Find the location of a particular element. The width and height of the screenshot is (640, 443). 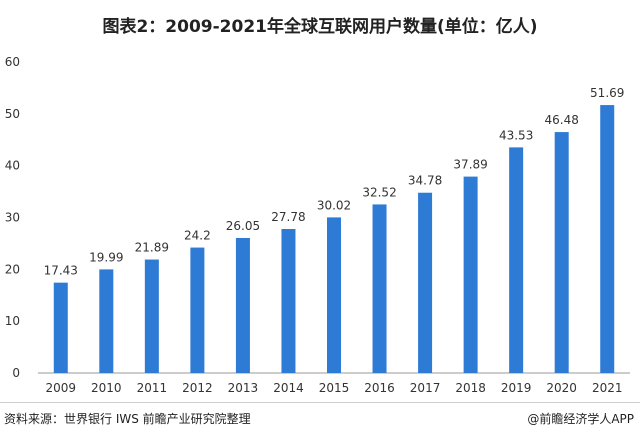

bar-value-label: 26.05 is located at coordinates (243, 226).